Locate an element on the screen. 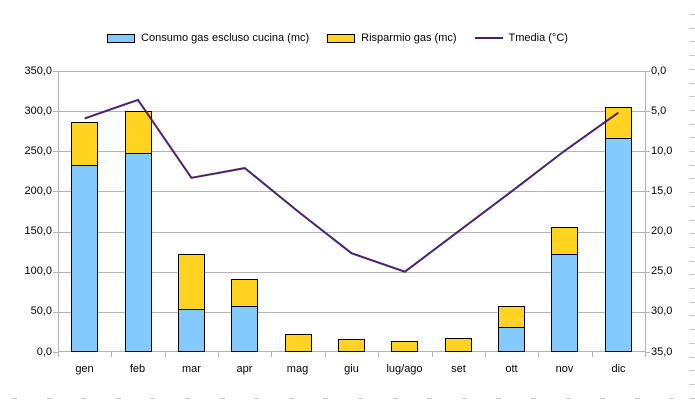 The height and width of the screenshot is (401, 695). x-axis-label: giu is located at coordinates (351, 369).